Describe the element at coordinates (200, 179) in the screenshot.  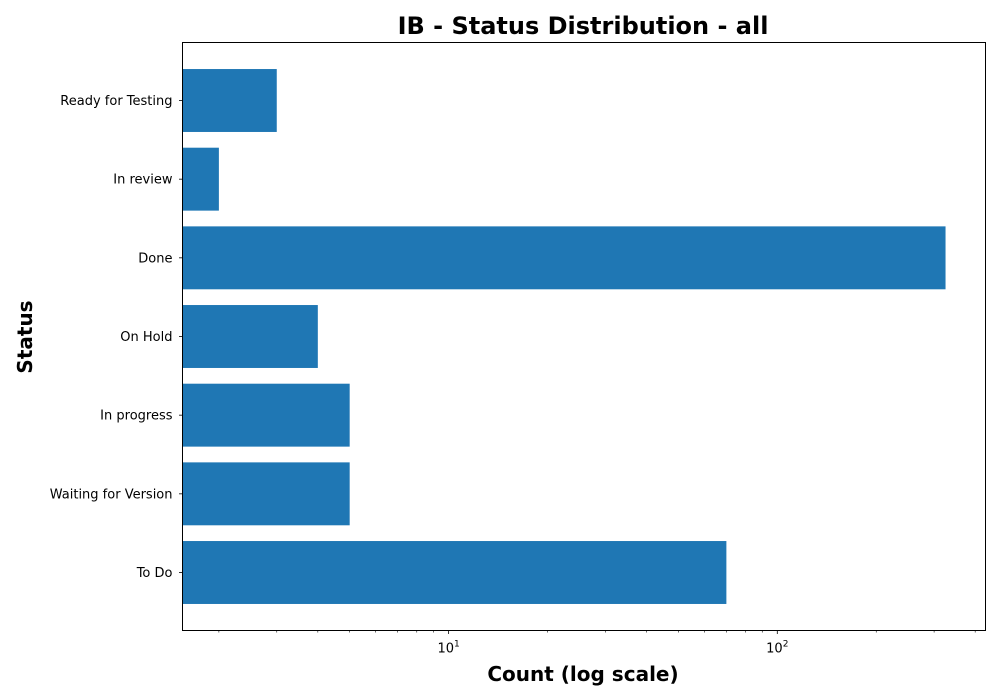
I see `bar-in-review` at that location.